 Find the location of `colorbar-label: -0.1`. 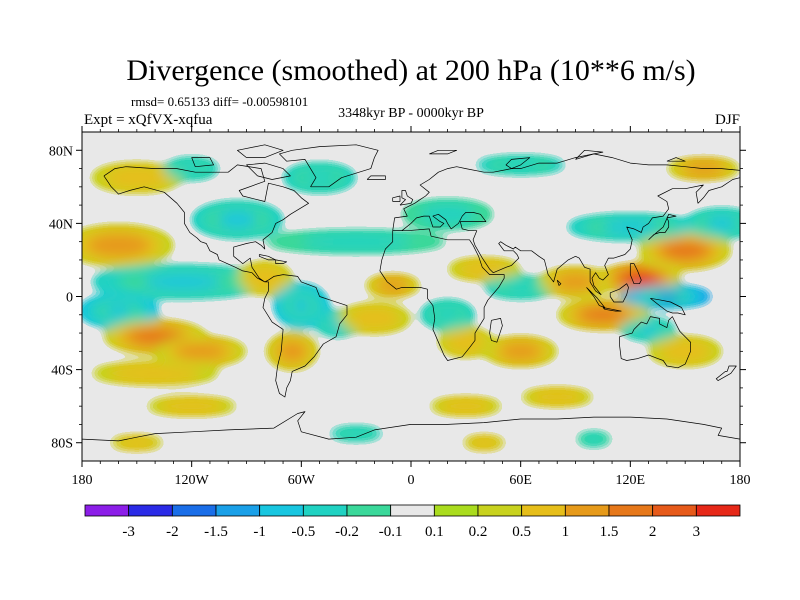

colorbar-label: -0.1 is located at coordinates (391, 532).